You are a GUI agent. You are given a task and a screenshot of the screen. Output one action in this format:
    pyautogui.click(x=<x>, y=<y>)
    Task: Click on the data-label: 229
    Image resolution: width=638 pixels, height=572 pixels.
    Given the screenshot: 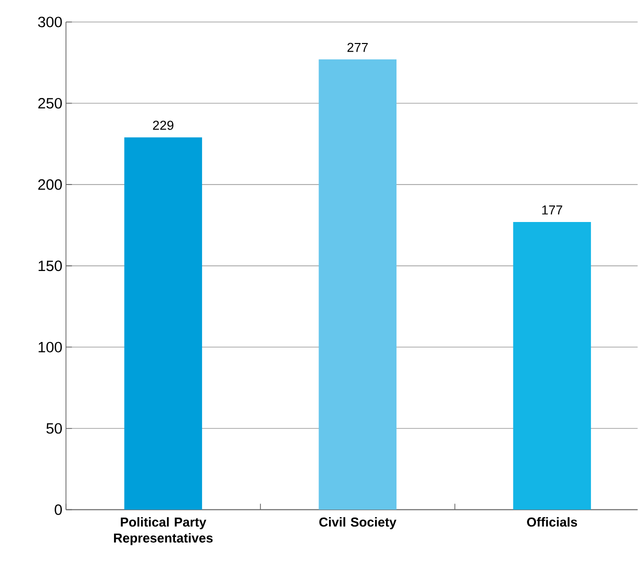 What is the action you would take?
    pyautogui.click(x=163, y=125)
    